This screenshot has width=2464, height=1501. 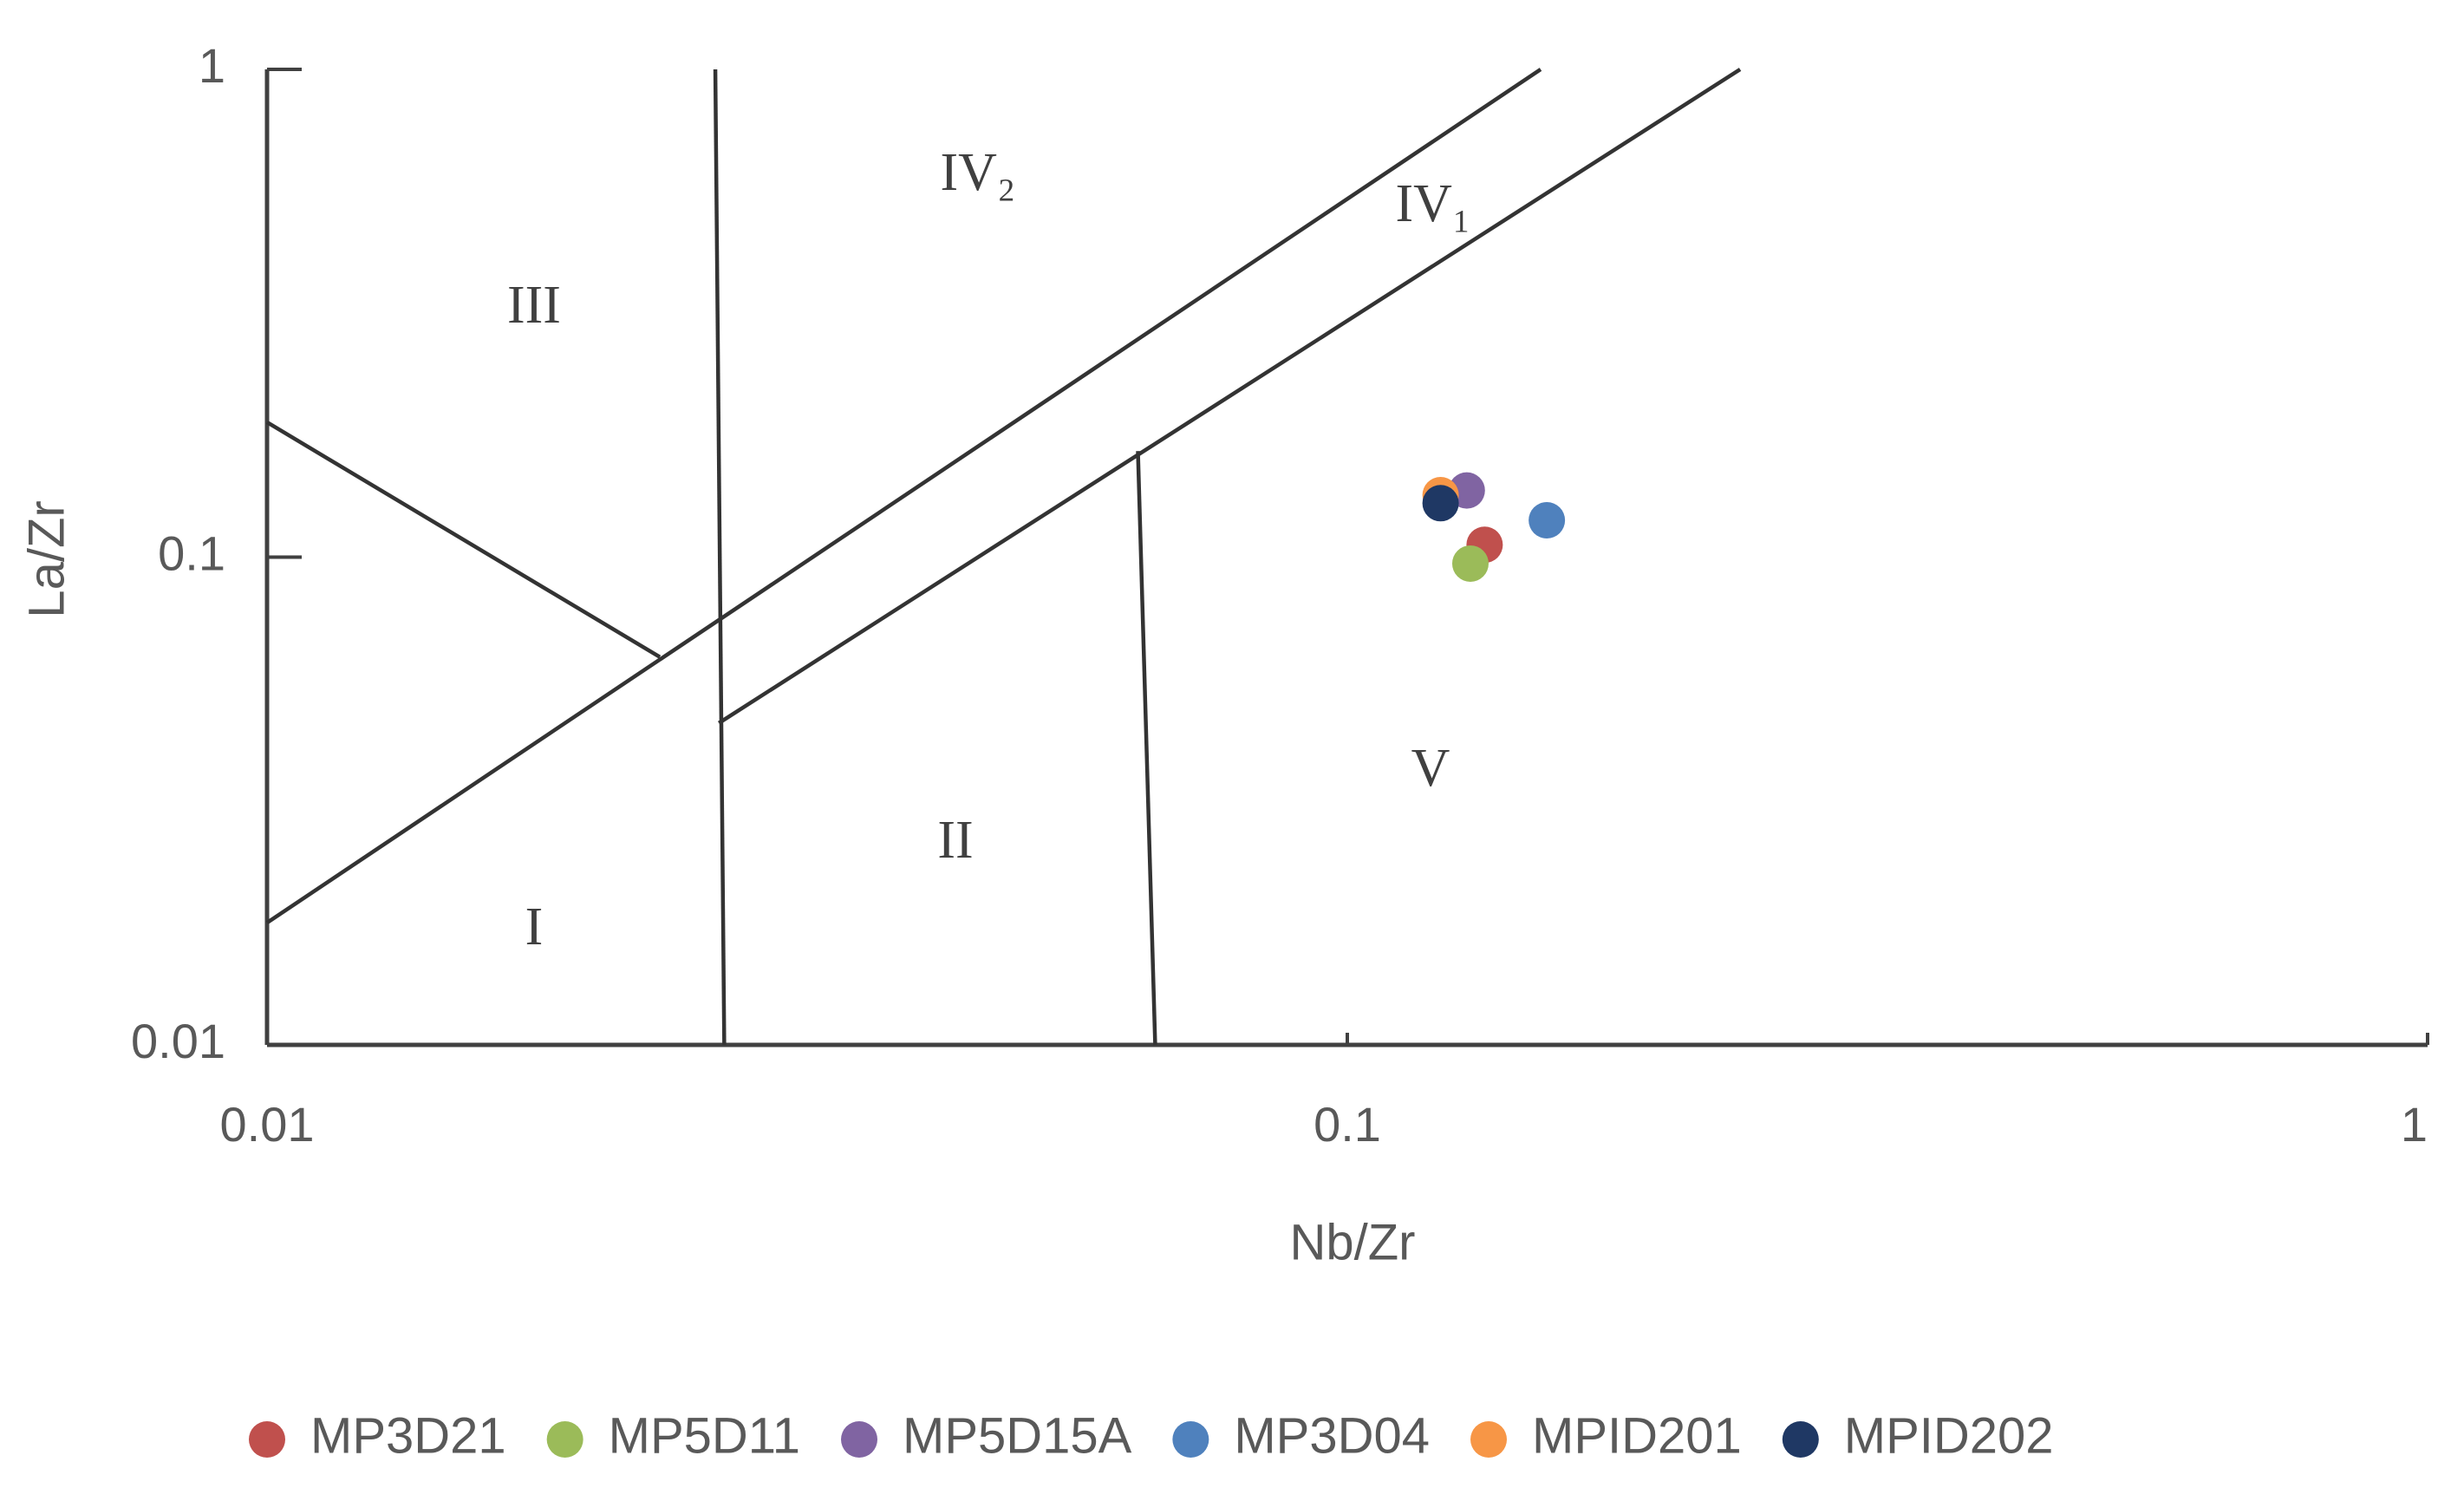 What do you see at coordinates (955, 840) in the screenshot?
I see `region-label: II` at bounding box center [955, 840].